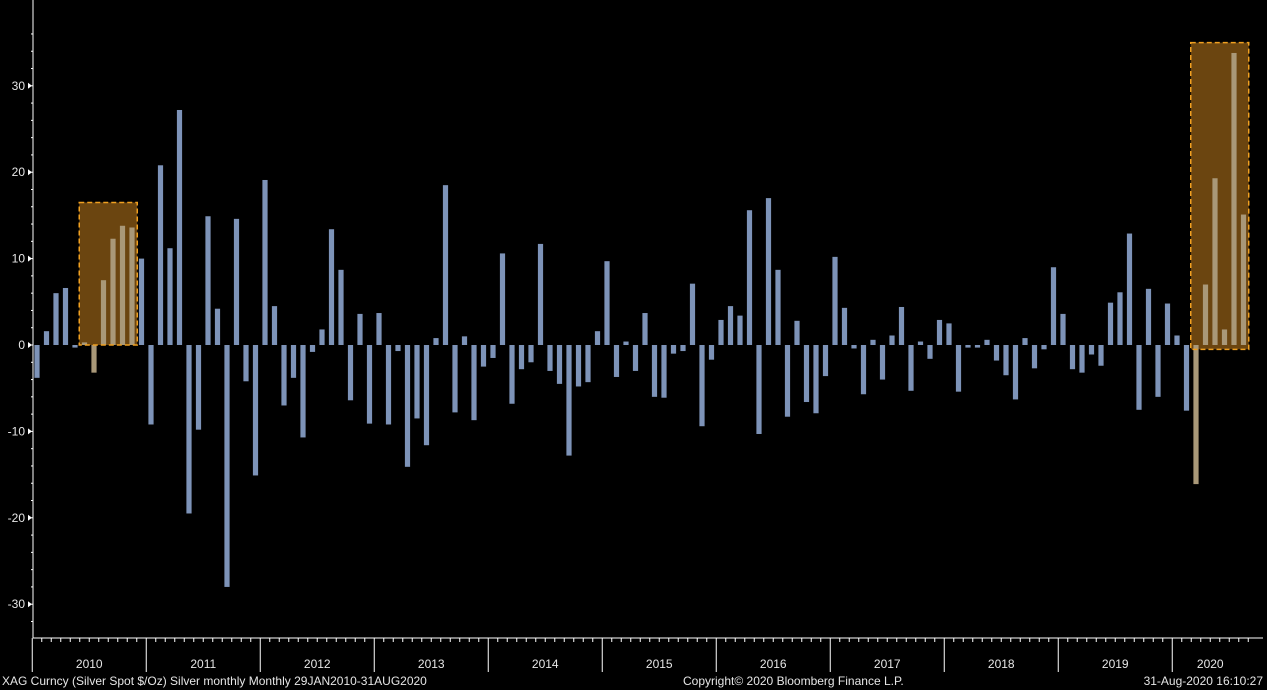  I want to click on x-year-label: 2012, so click(317, 664).